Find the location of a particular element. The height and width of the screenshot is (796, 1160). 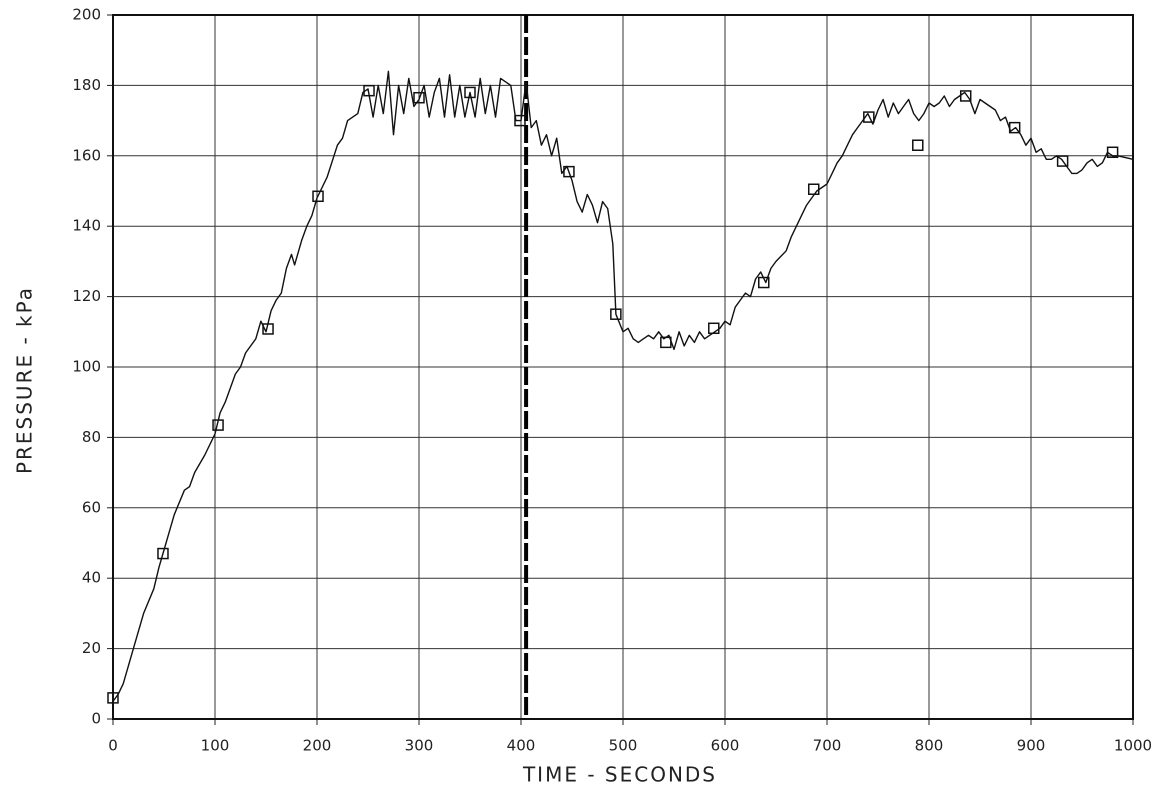

y-tick-label: 140 is located at coordinates (86, 226).